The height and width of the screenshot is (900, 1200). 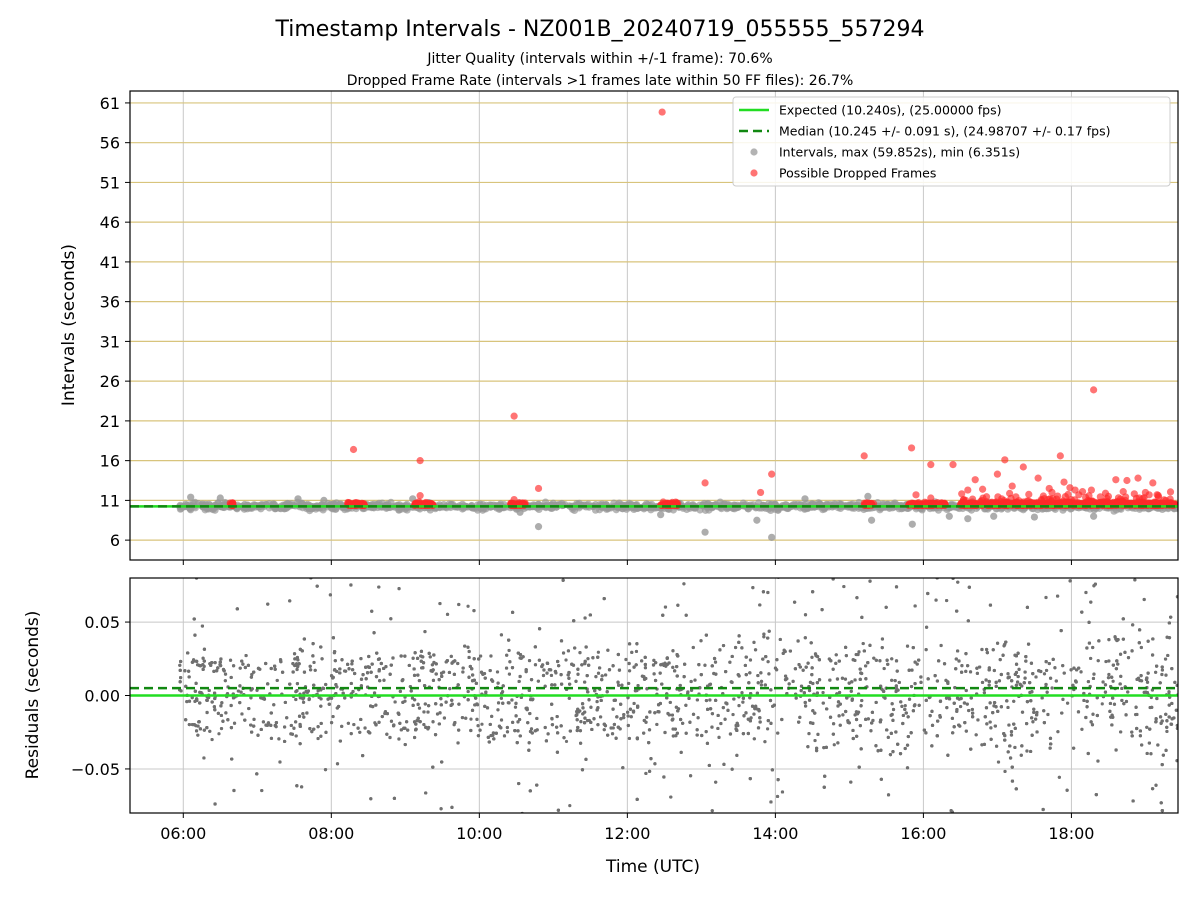 What do you see at coordinates (775, 833) in the screenshot?
I see `residuals-x-tick-label: 14:00` at bounding box center [775, 833].